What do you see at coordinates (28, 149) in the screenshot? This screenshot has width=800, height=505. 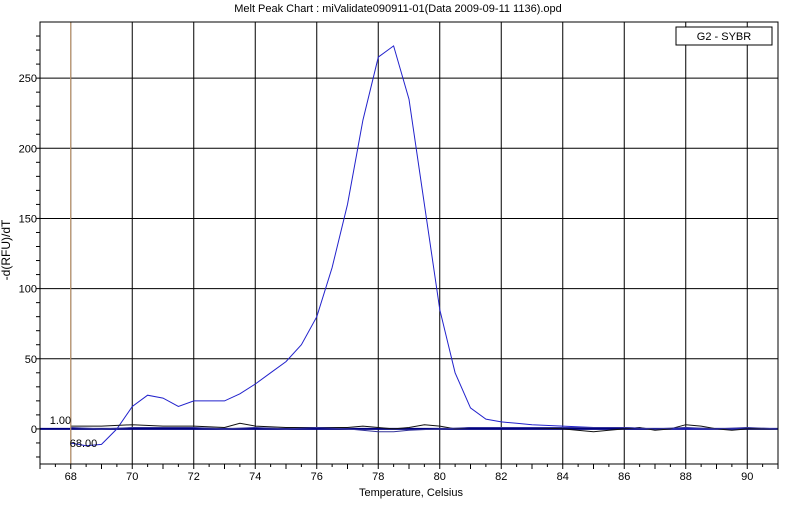 I see `y-tick-label: 200` at bounding box center [28, 149].